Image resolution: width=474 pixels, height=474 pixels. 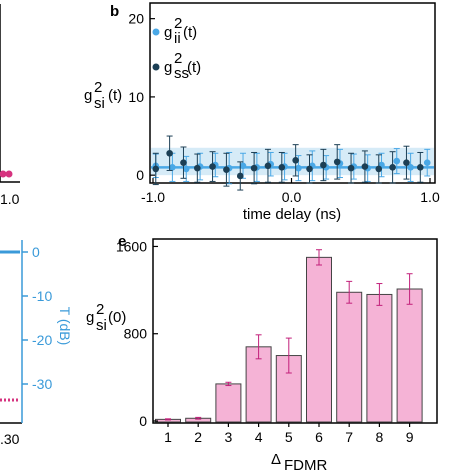 I want to click on e-xtick-label: 4, so click(x=259, y=437).